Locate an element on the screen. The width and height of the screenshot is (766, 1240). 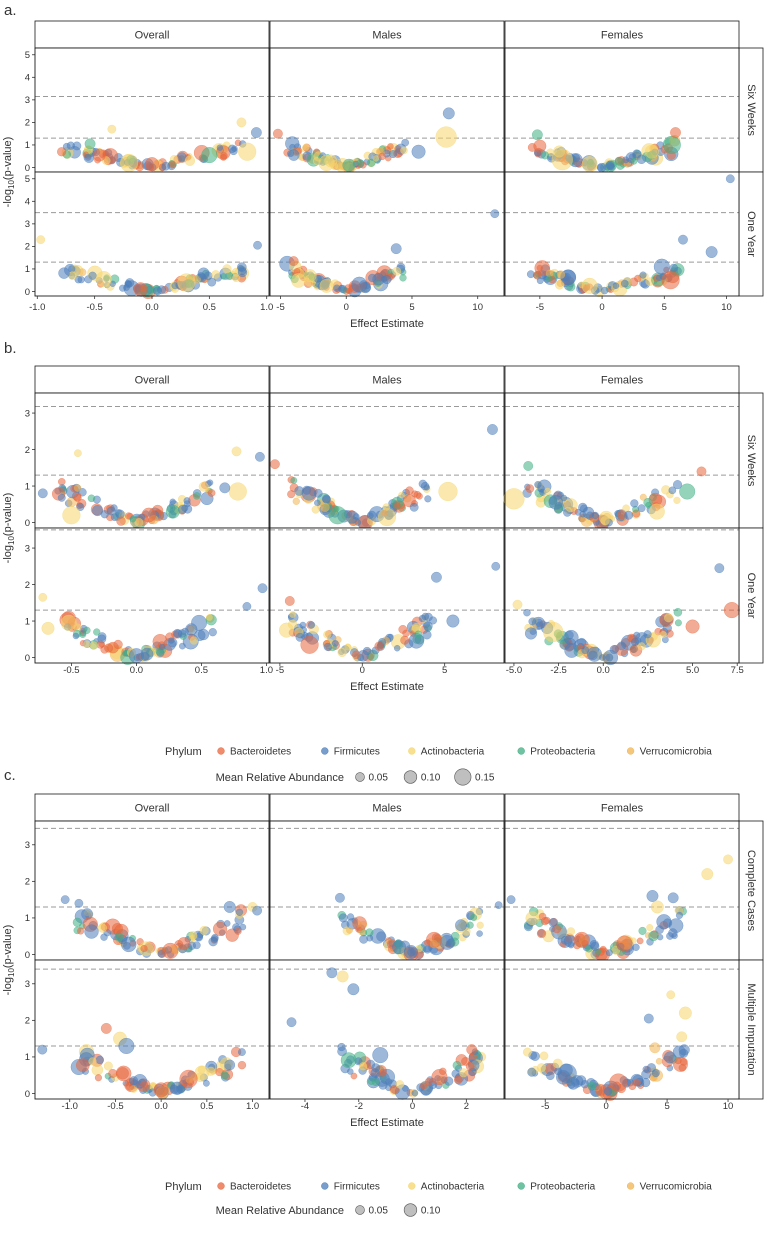
legend-item-label: Actinobacteria is located at coordinates (453, 1187).